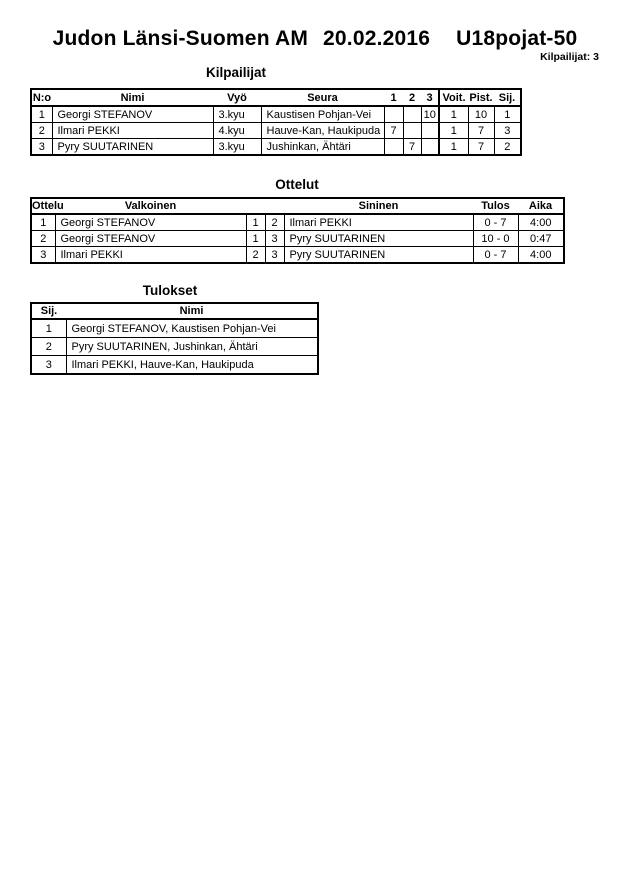 Image resolution: width=630 pixels, height=891 pixels. I want to click on col-header-pist: Pist., so click(481, 98).